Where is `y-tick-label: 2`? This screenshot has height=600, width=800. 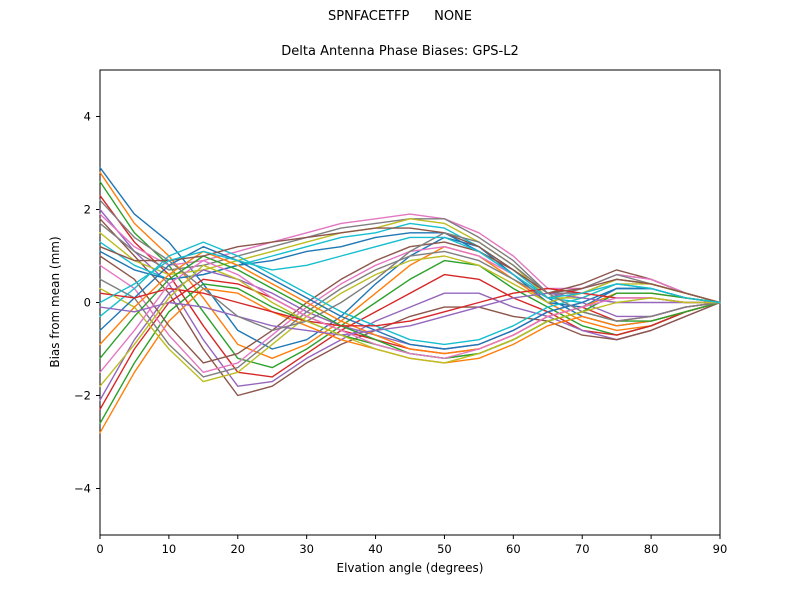
y-tick-label: 2 is located at coordinates (87, 210).